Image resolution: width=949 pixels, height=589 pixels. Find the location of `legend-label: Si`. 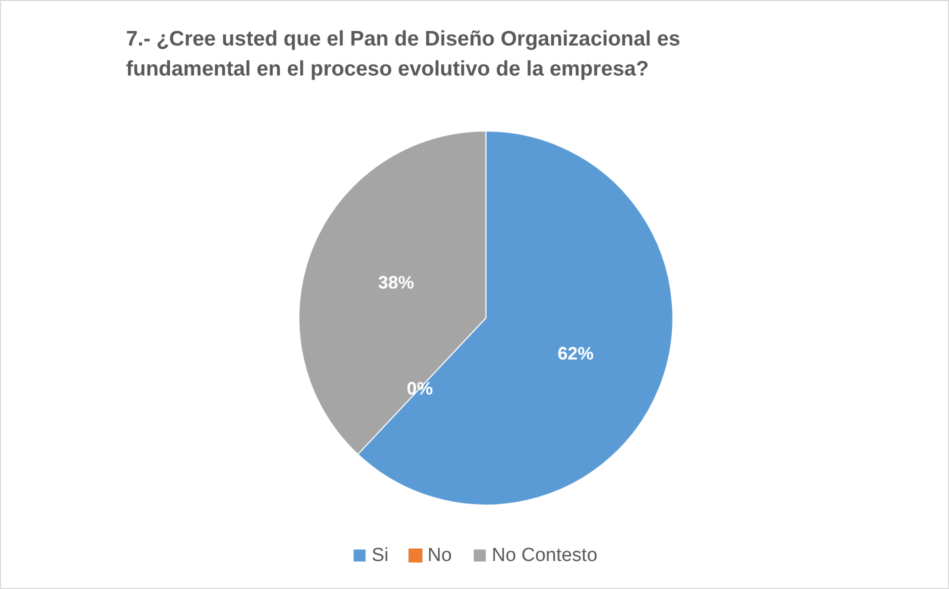

legend-label: Si is located at coordinates (380, 555).